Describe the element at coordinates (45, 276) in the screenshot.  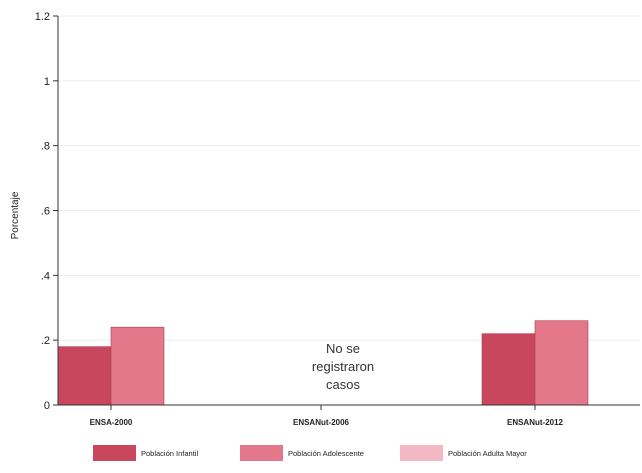
I see `y-tick-label: .4` at that location.